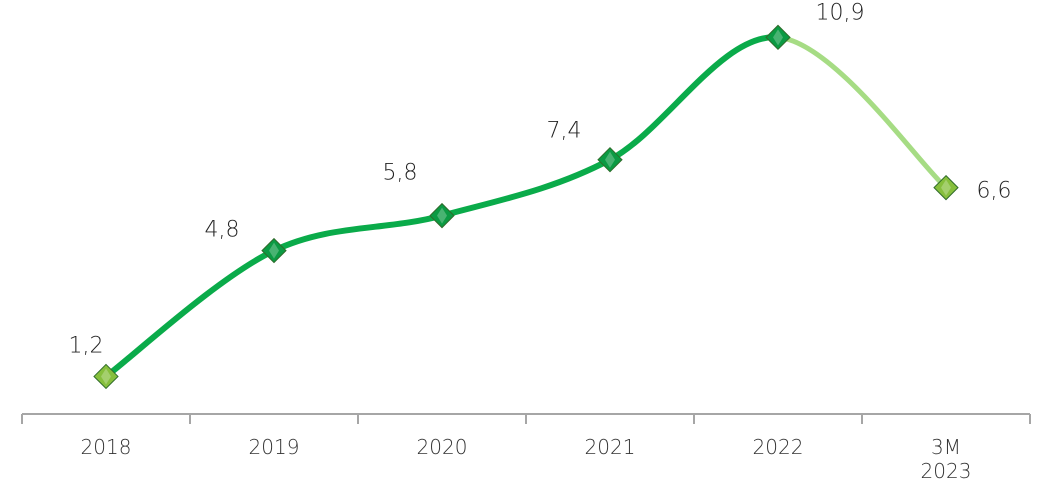 This screenshot has height=485, width=1041. What do you see at coordinates (442, 447) in the screenshot?
I see `x-tick-label: 2020` at bounding box center [442, 447].